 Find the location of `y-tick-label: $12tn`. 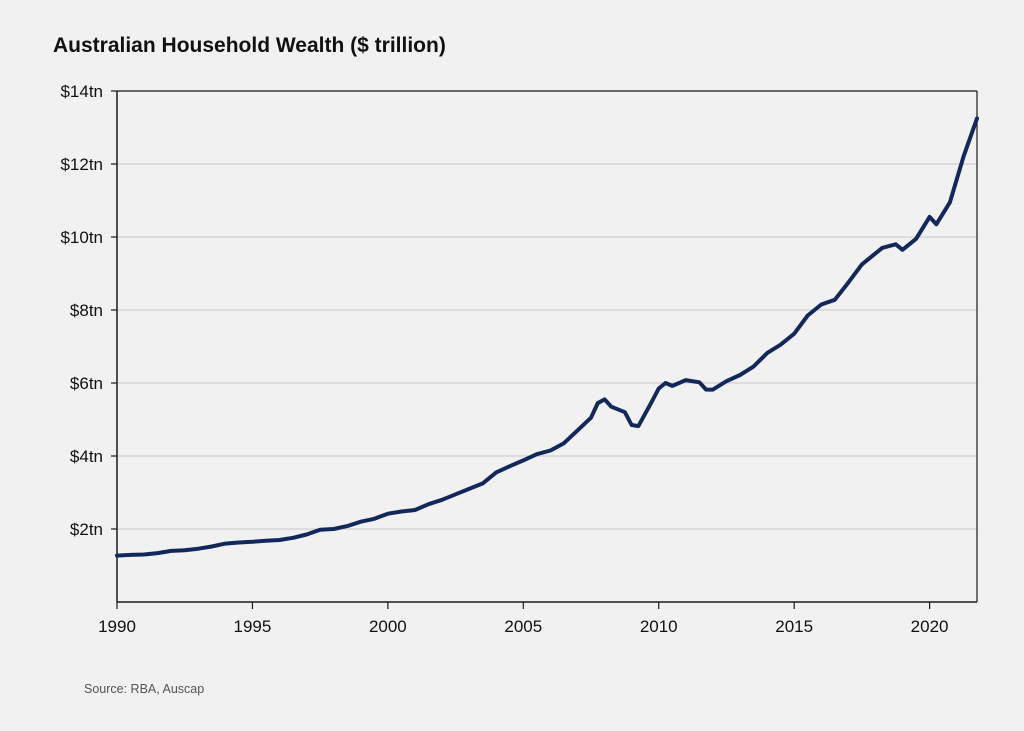

y-tick-label: $12tn is located at coordinates (81, 164).